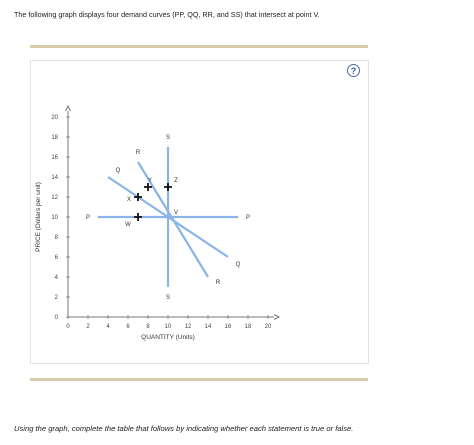 This screenshot has width=474, height=445. I want to click on y-tick-label: 4, so click(57, 278).